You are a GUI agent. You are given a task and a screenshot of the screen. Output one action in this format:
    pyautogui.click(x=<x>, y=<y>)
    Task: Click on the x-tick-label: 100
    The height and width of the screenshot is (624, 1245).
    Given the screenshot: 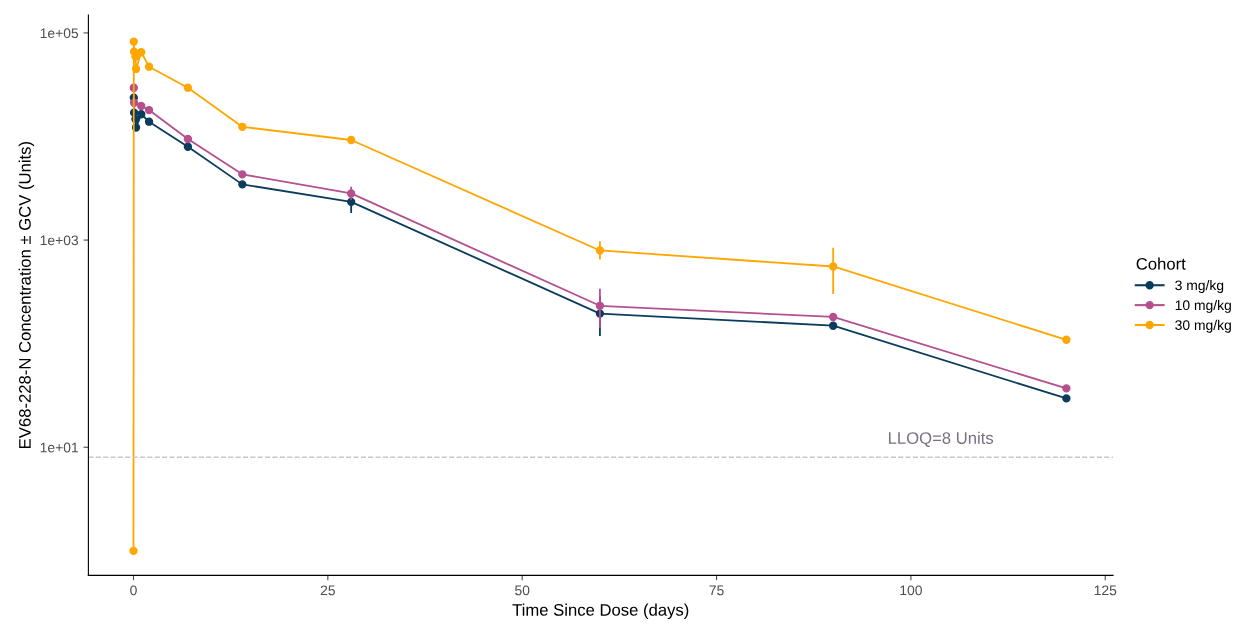 What is the action you would take?
    pyautogui.click(x=911, y=590)
    